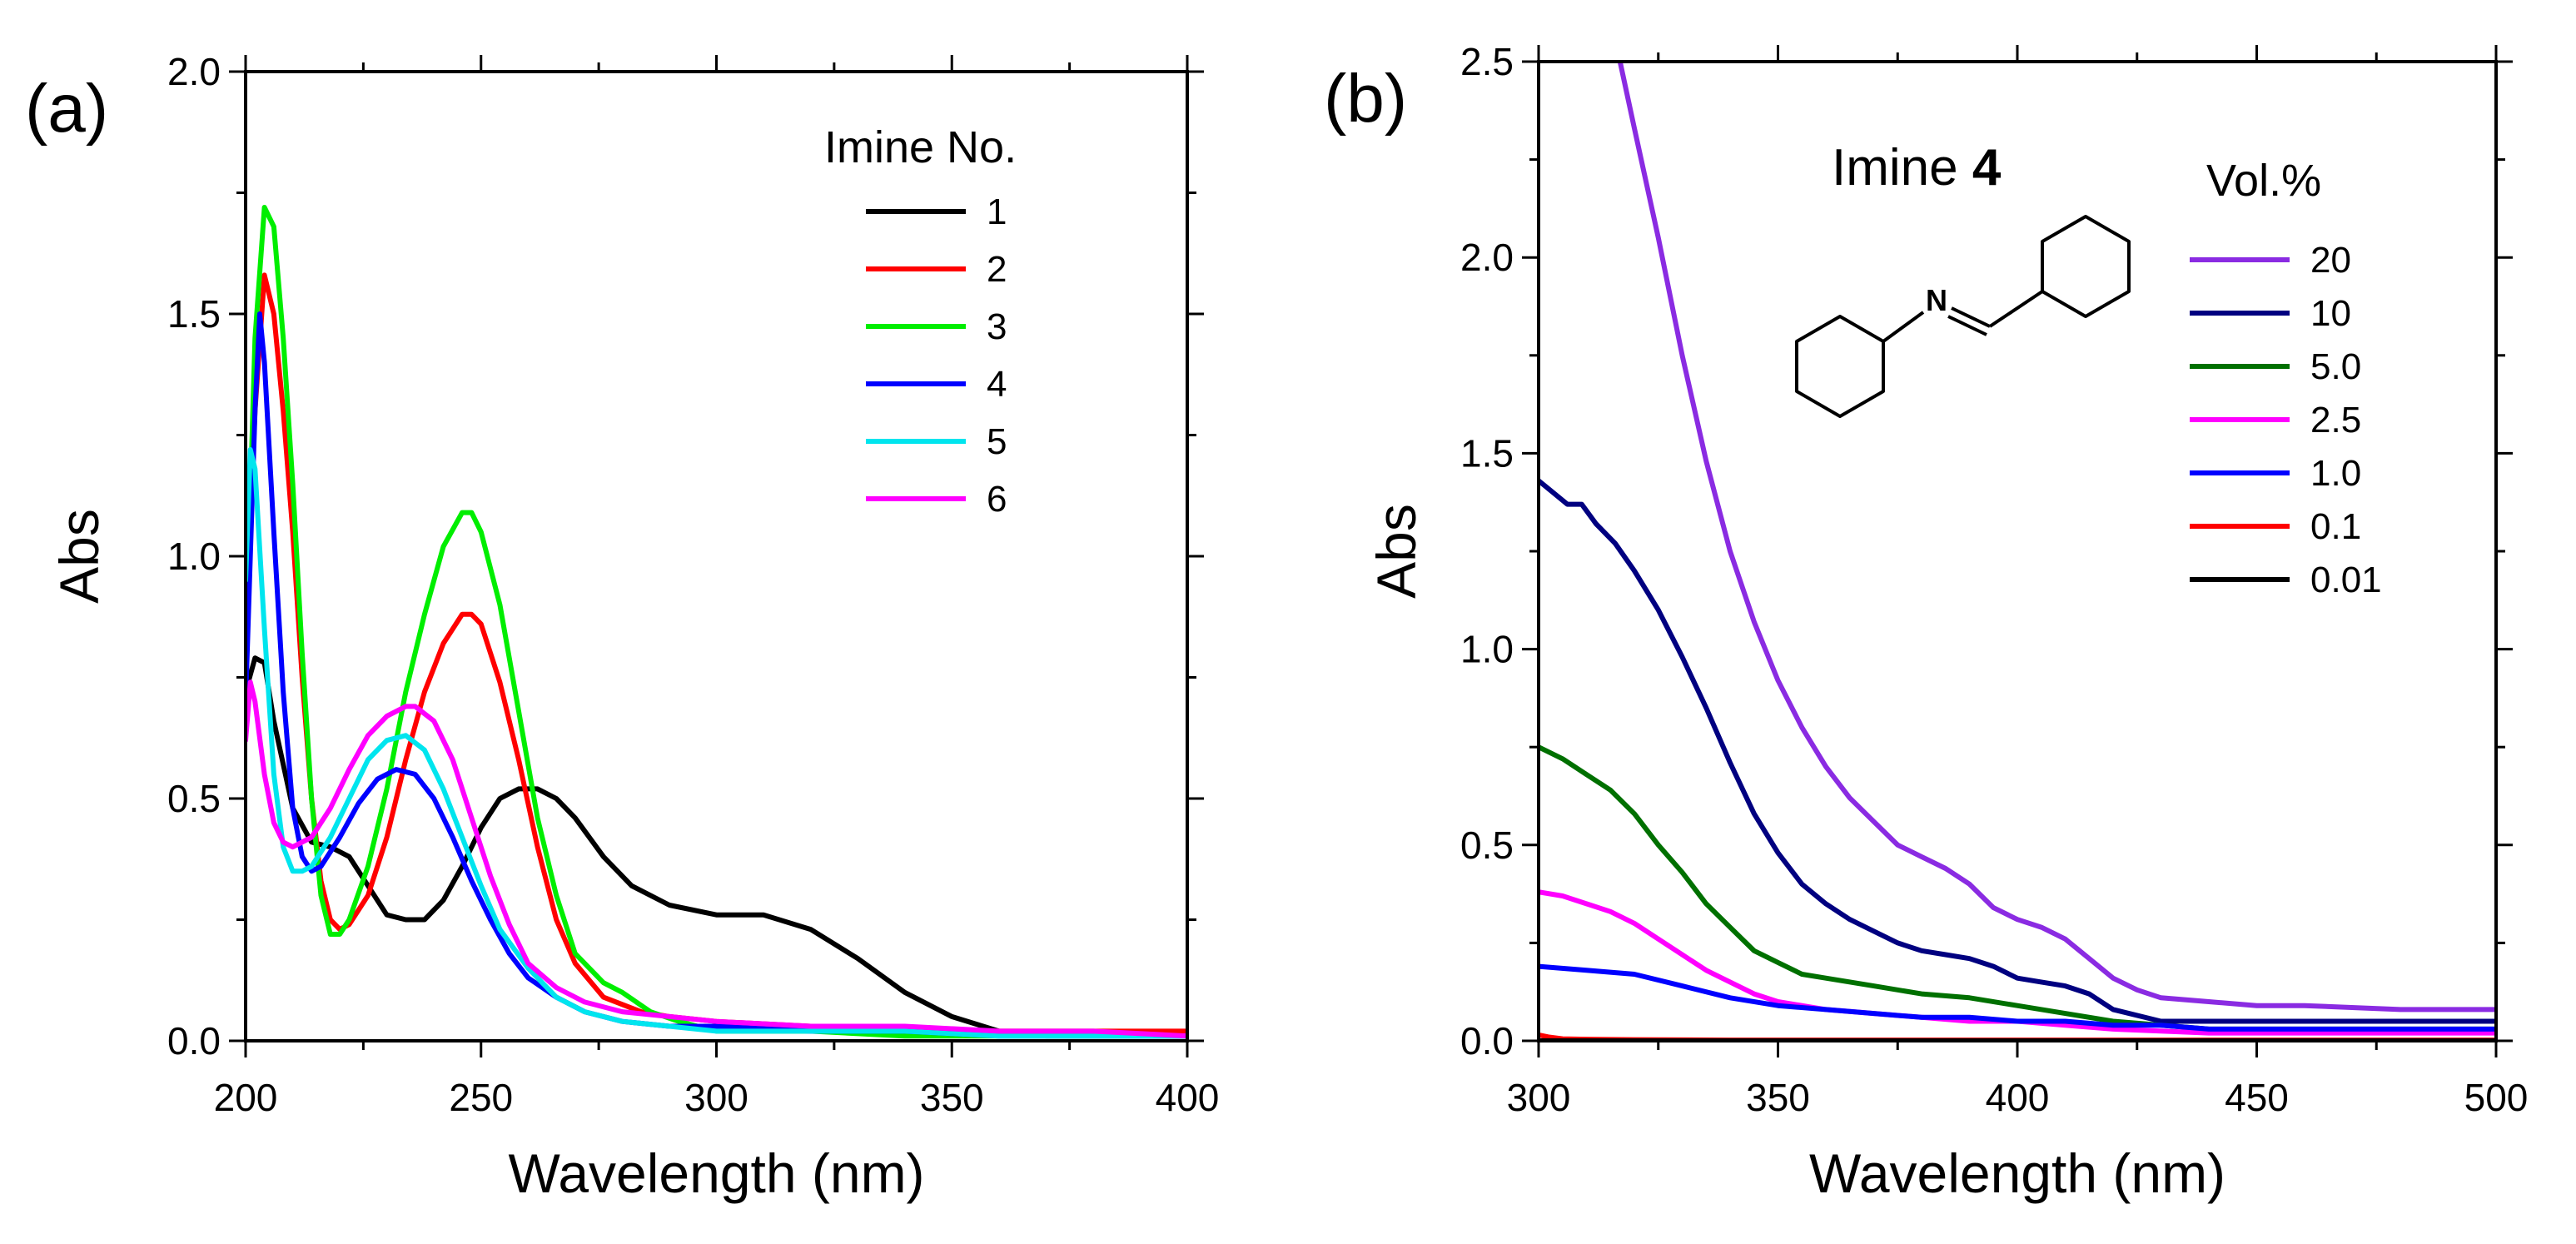 The height and width of the screenshot is (1244, 2576). I want to click on legend-label-4: 4, so click(997, 384).